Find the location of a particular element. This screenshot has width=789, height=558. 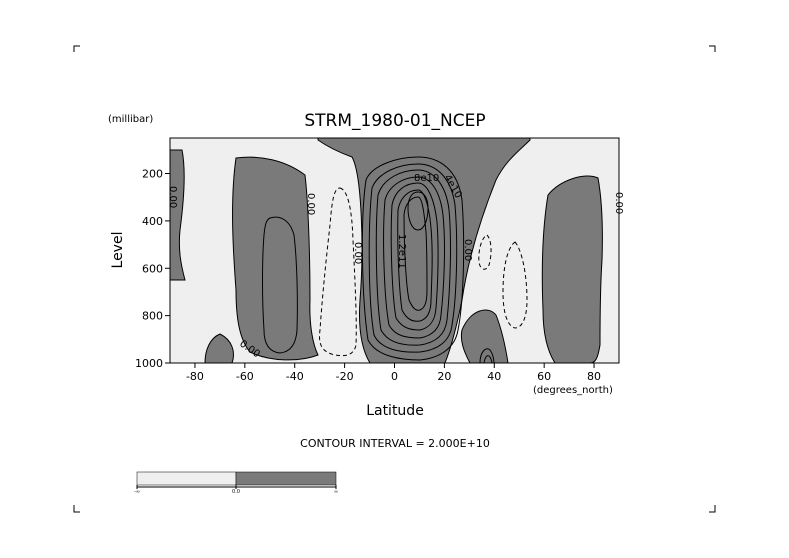

positive-region-right-cell is located at coordinates (572, 269).